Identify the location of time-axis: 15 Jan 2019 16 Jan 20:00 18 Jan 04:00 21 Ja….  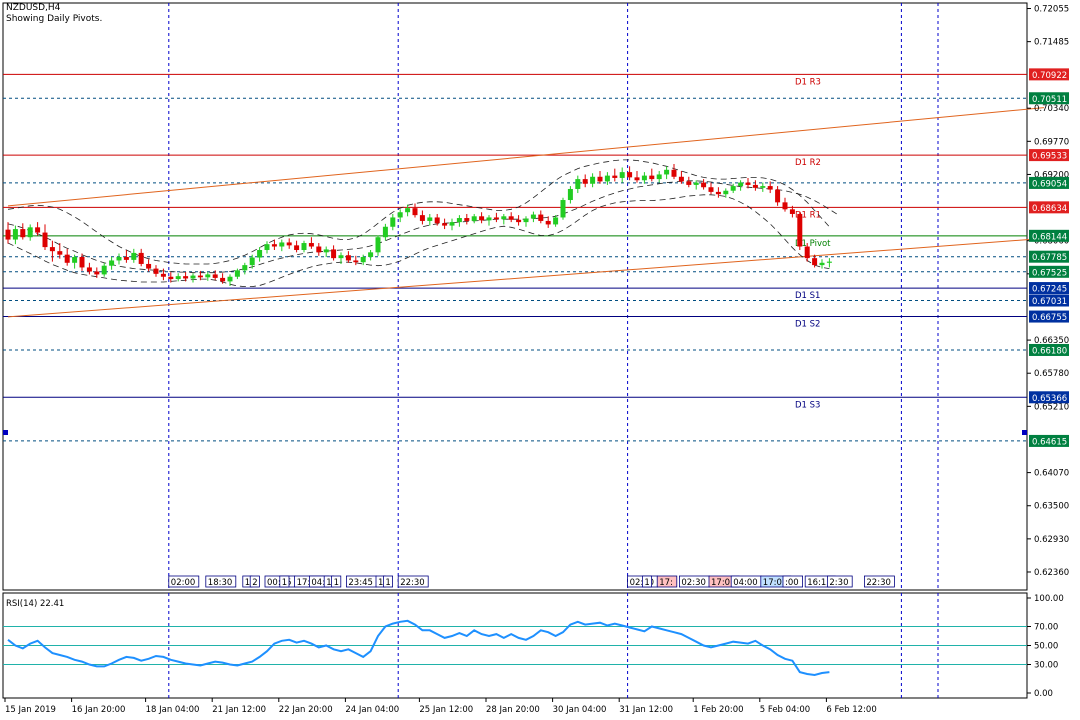
(440, 706).